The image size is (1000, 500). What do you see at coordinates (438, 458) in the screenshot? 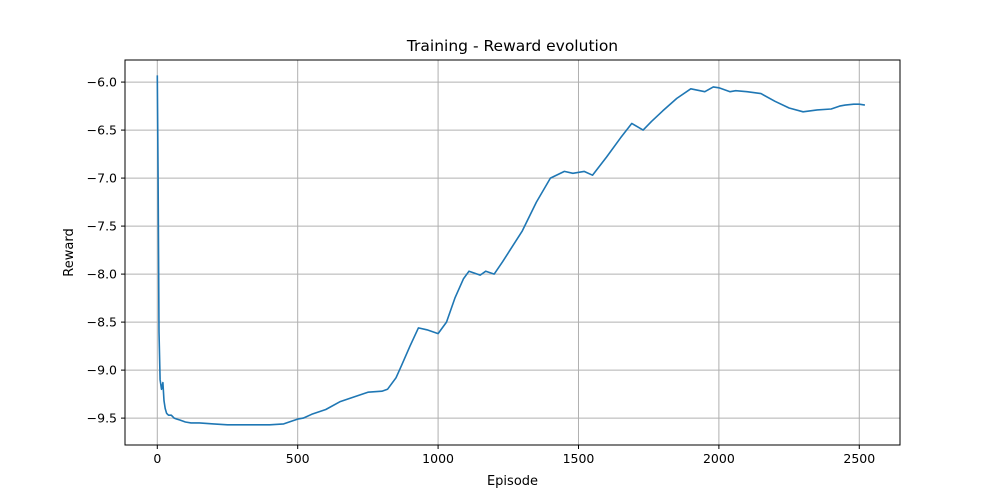
I see `x-tick-label: 1000` at bounding box center [438, 458].